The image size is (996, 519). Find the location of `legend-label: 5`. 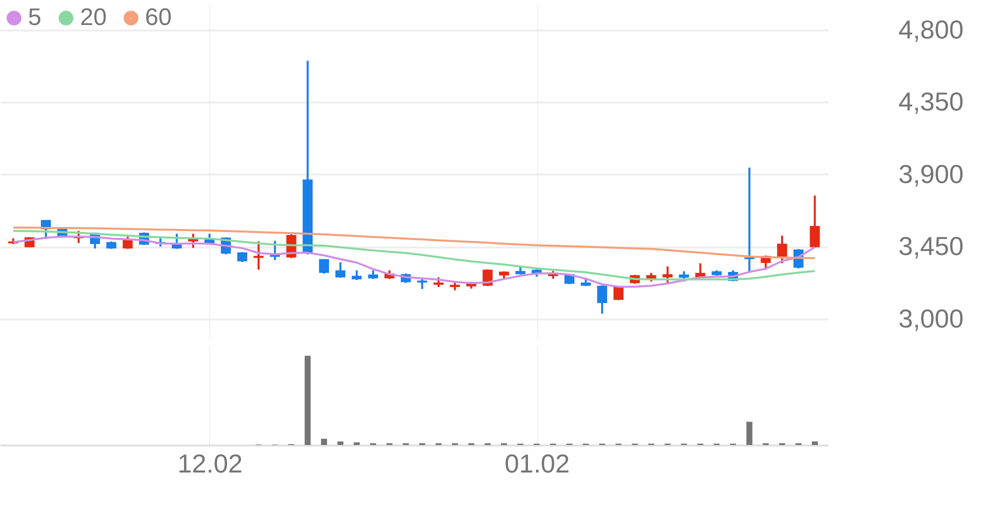

legend-label: 5 is located at coordinates (35, 18).